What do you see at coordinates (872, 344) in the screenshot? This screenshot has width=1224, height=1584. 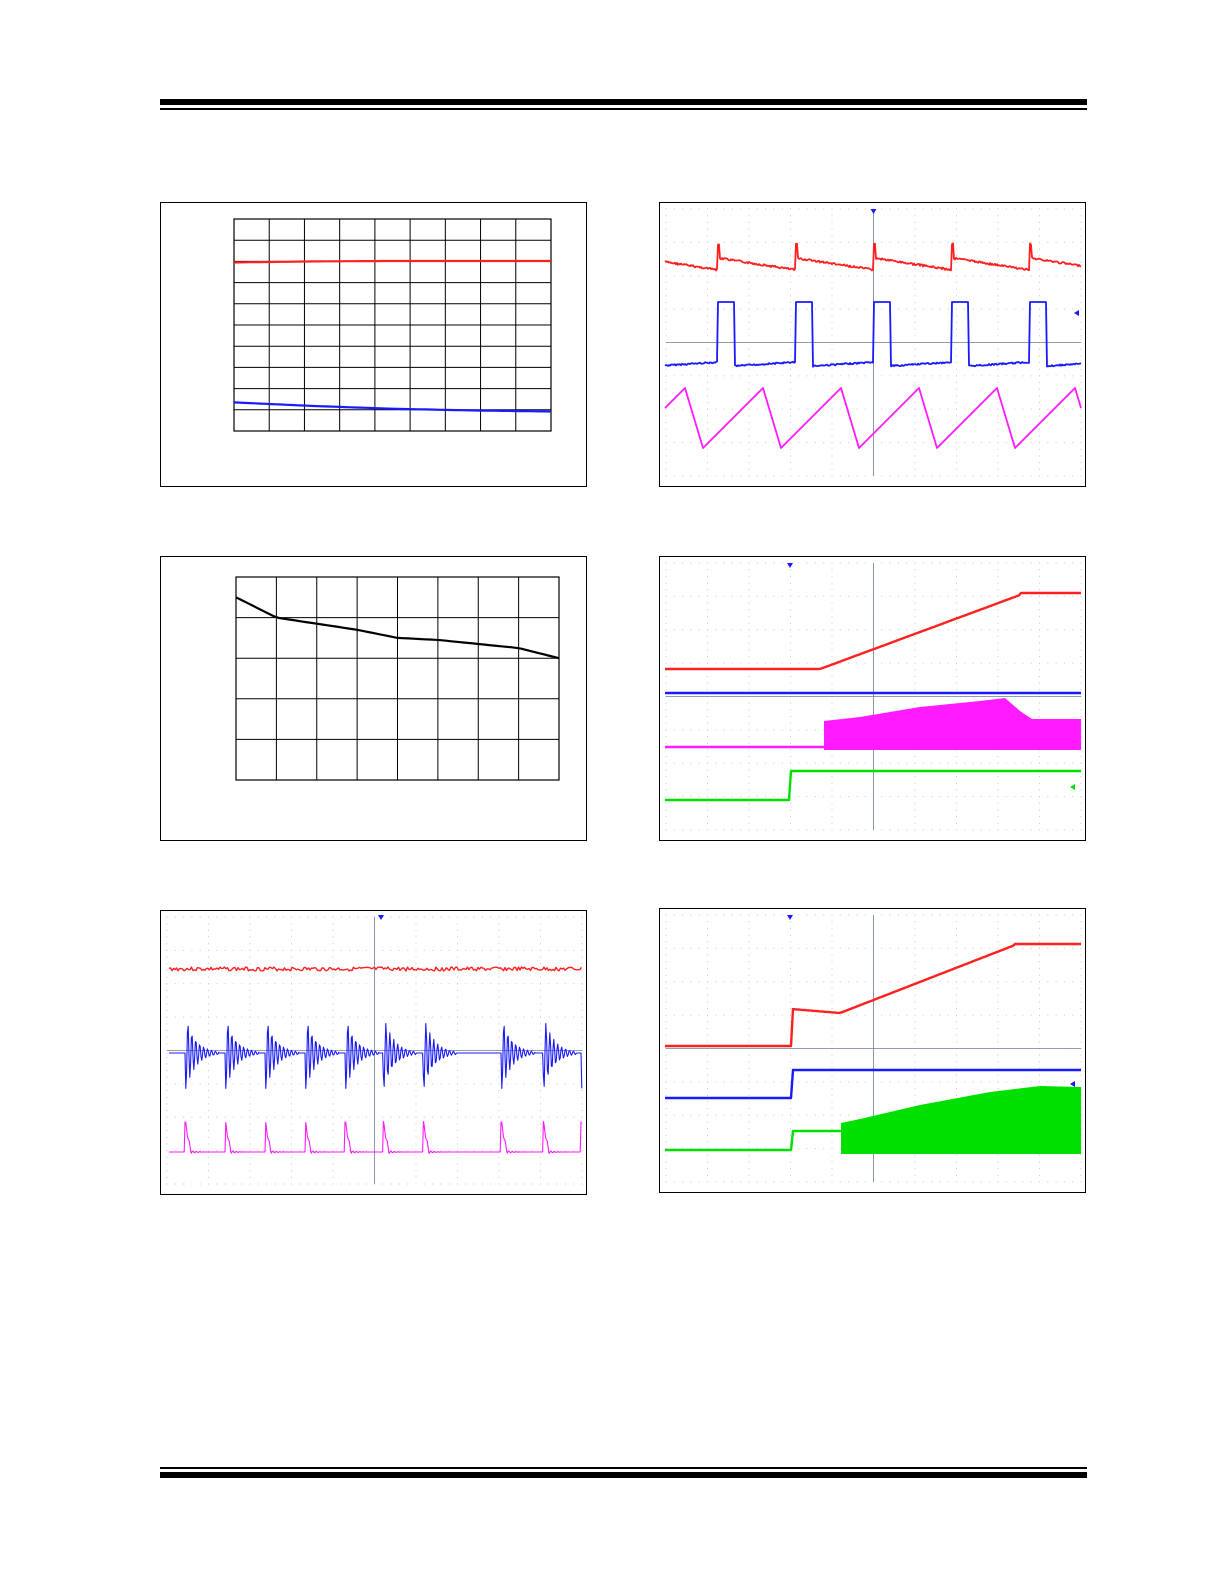 I see `scope-panel-top-right` at bounding box center [872, 344].